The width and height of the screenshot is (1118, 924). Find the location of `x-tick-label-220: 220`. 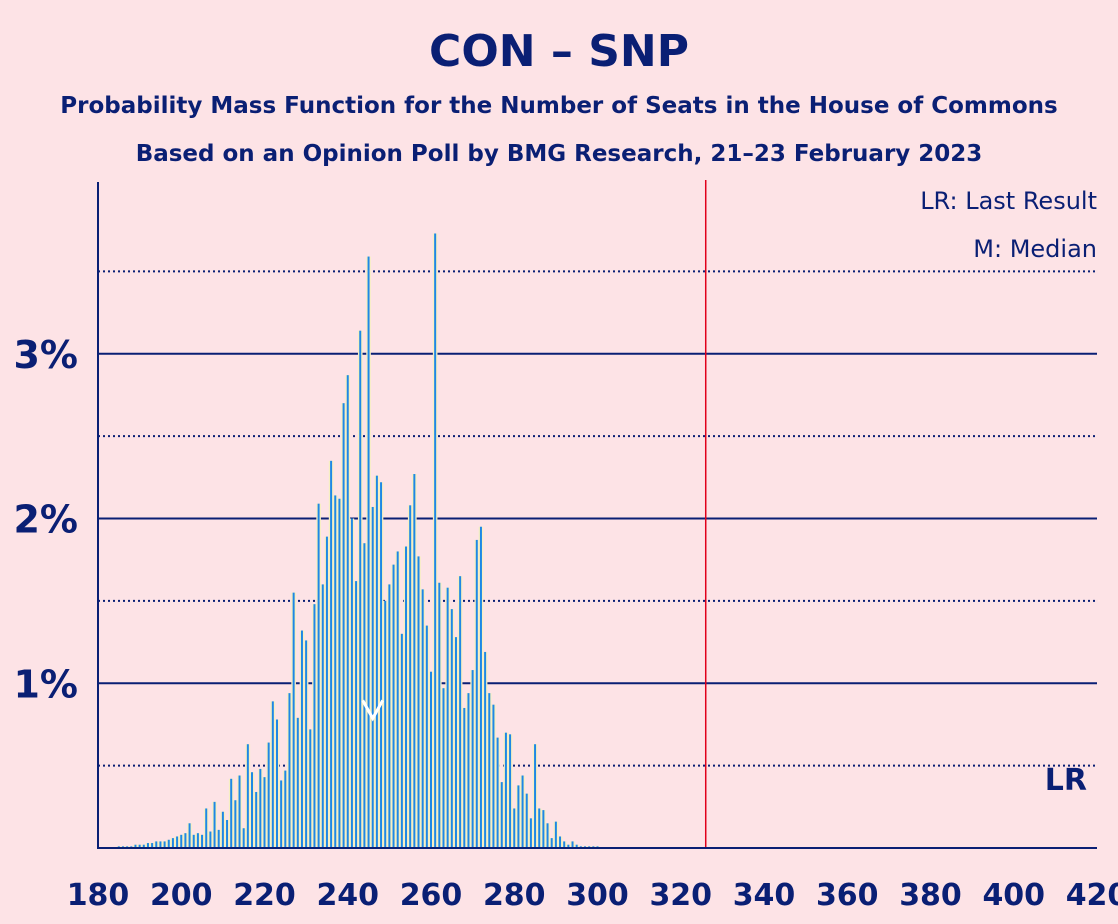

x-tick-label-220: 220 is located at coordinates (264, 895).